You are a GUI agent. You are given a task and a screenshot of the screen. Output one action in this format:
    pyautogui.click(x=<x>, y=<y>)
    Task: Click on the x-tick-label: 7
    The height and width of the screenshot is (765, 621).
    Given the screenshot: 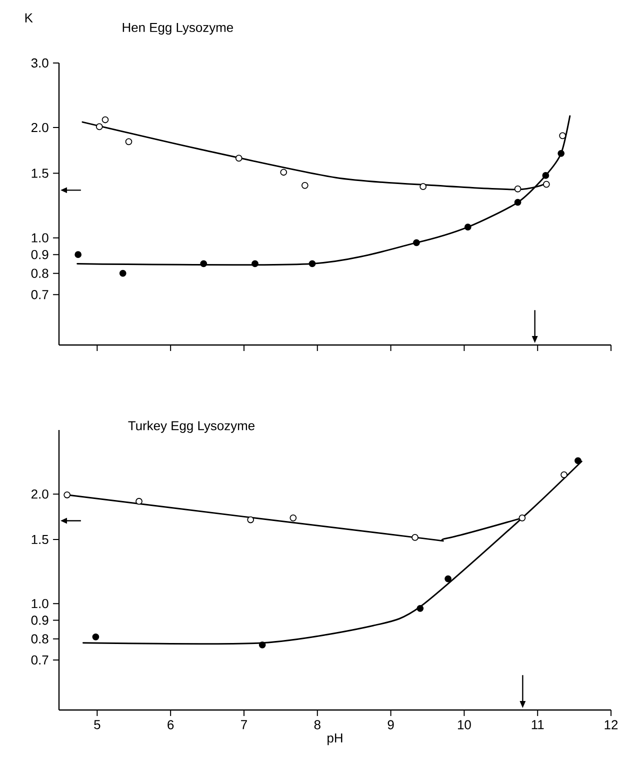 What is the action you would take?
    pyautogui.click(x=244, y=725)
    